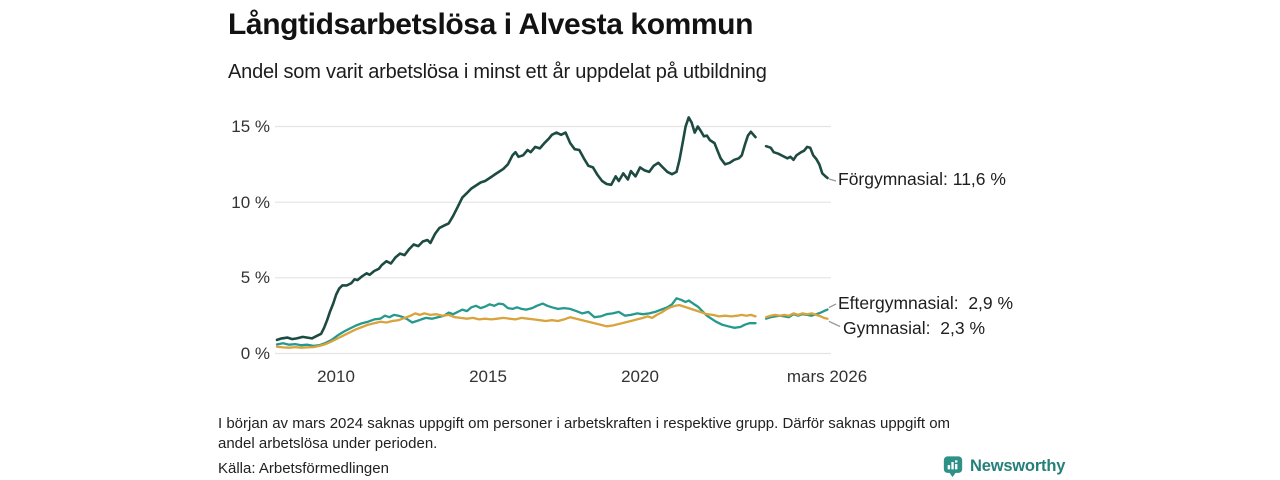 This screenshot has width=1280, height=480. I want to click on x-axis-tick-2020: 2020, so click(640, 376).